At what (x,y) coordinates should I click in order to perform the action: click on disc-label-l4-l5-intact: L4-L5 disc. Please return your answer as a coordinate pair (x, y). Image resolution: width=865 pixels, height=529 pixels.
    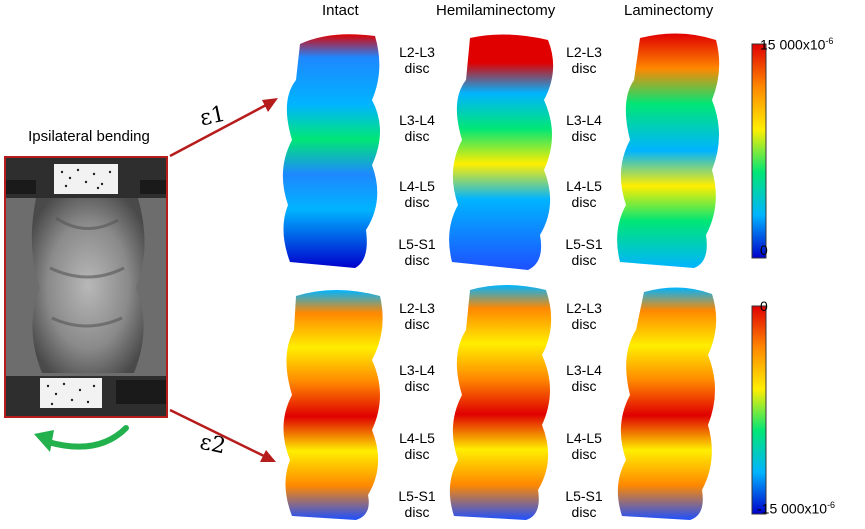
    Looking at the image, I should click on (417, 194).